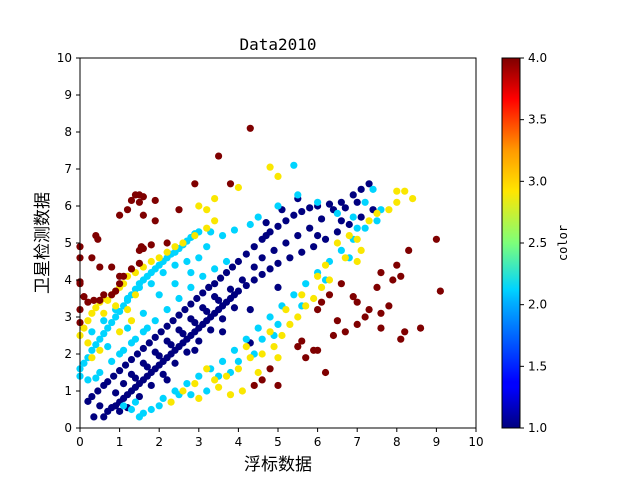 This screenshot has width=640, height=480. I want to click on x-tick-label: 8, so click(397, 442).